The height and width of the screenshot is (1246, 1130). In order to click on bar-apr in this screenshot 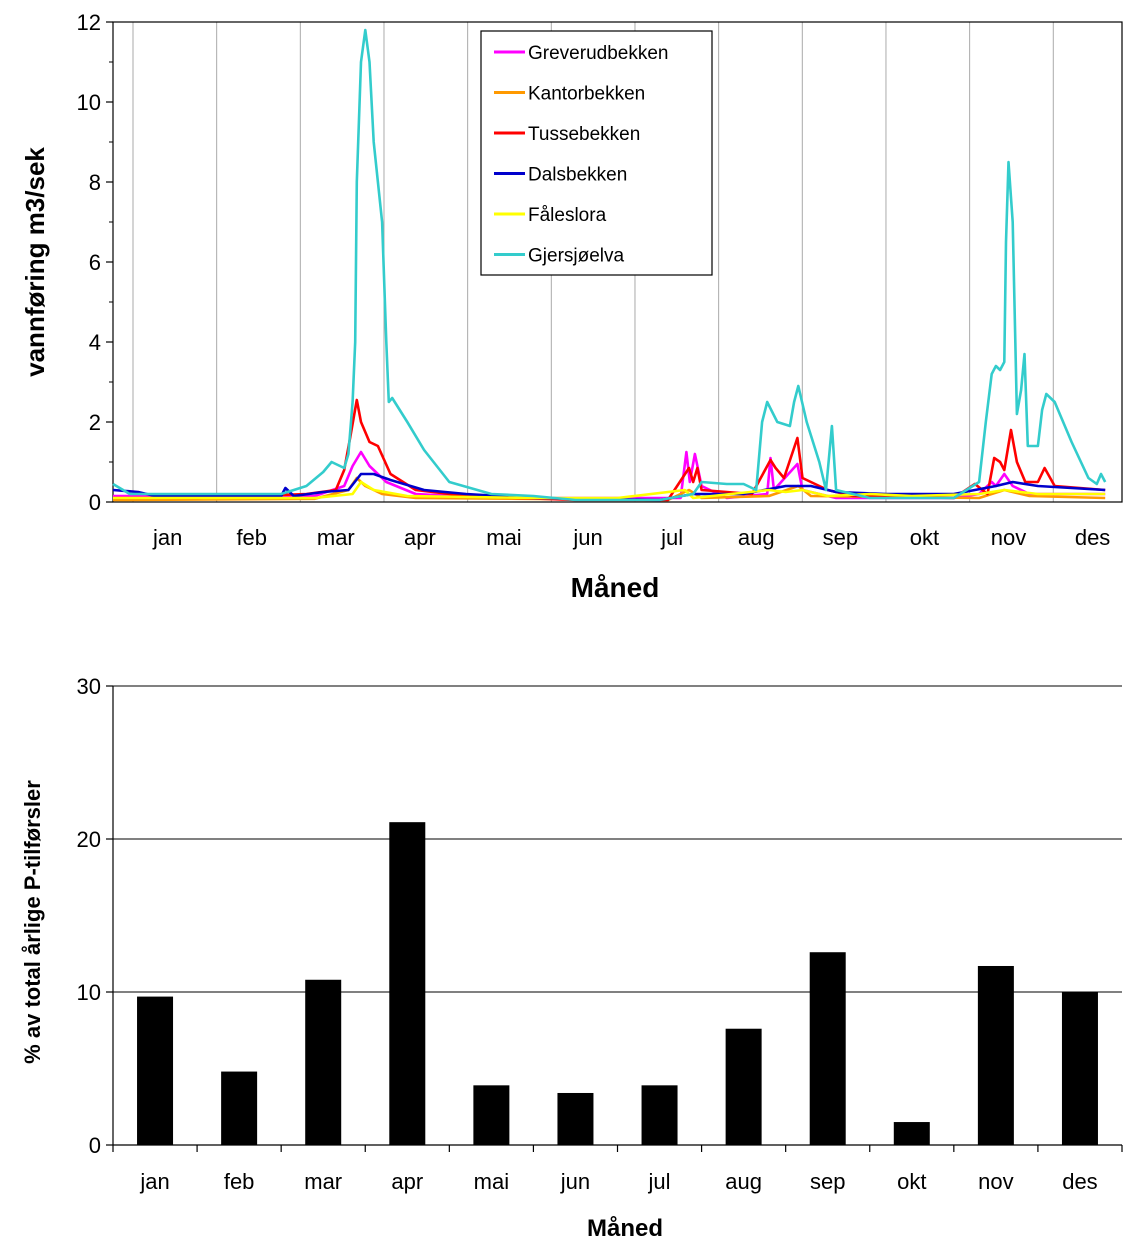, I will do `click(407, 983)`.